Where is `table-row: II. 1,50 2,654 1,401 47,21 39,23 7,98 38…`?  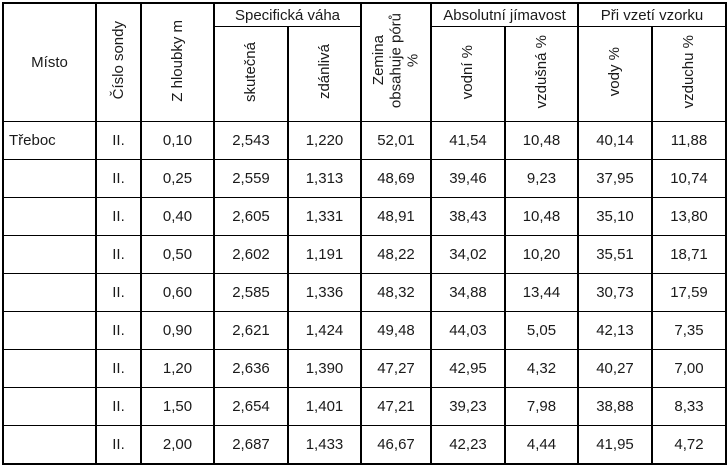 table-row: II. 1,50 2,654 1,401 47,21 39,23 7,98 38… is located at coordinates (364, 406).